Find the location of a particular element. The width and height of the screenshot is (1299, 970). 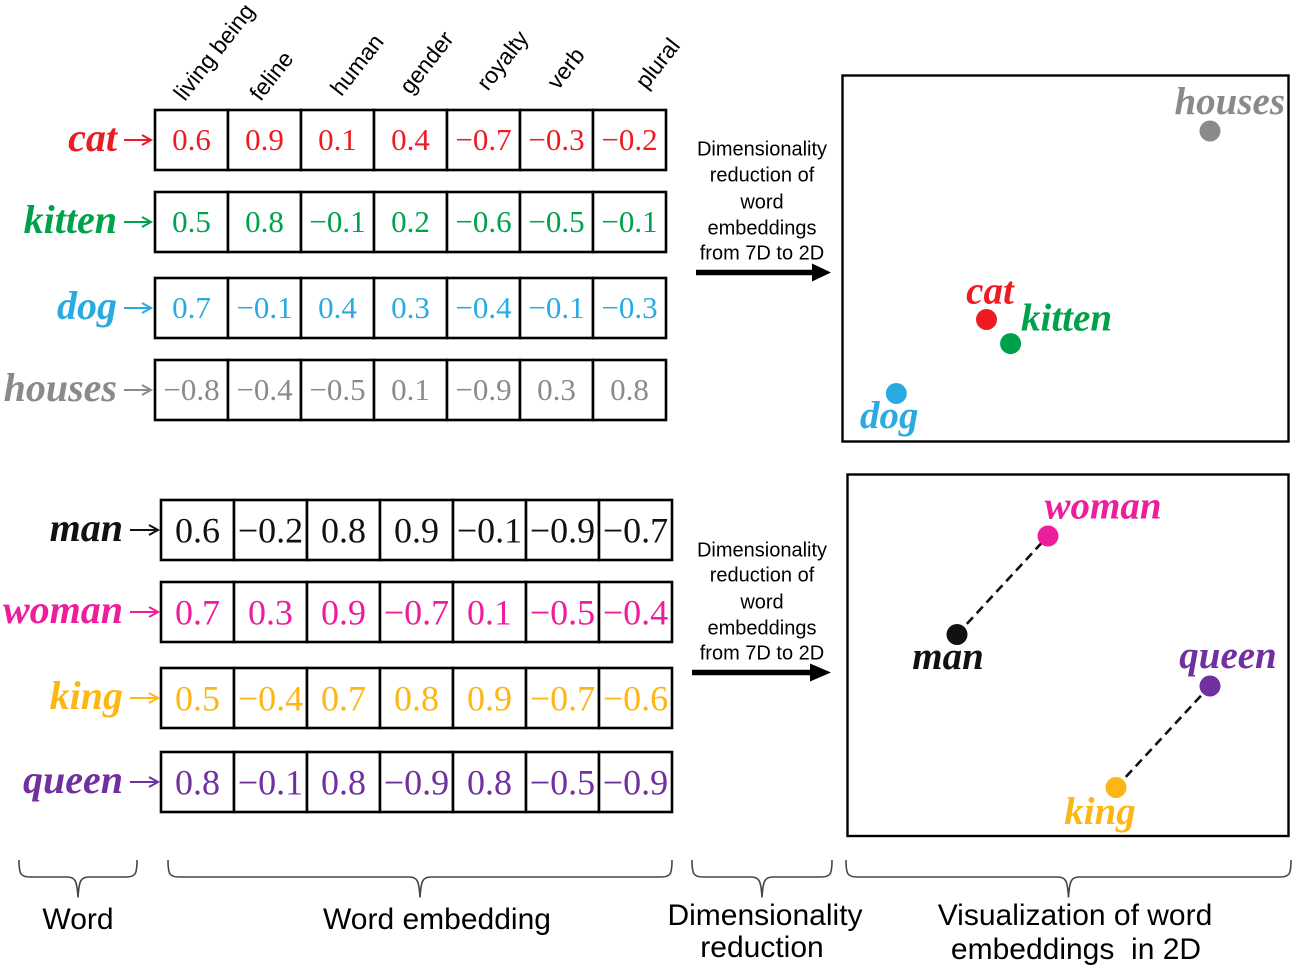

svg-text: Word embedding is located at coordinates (437, 919).